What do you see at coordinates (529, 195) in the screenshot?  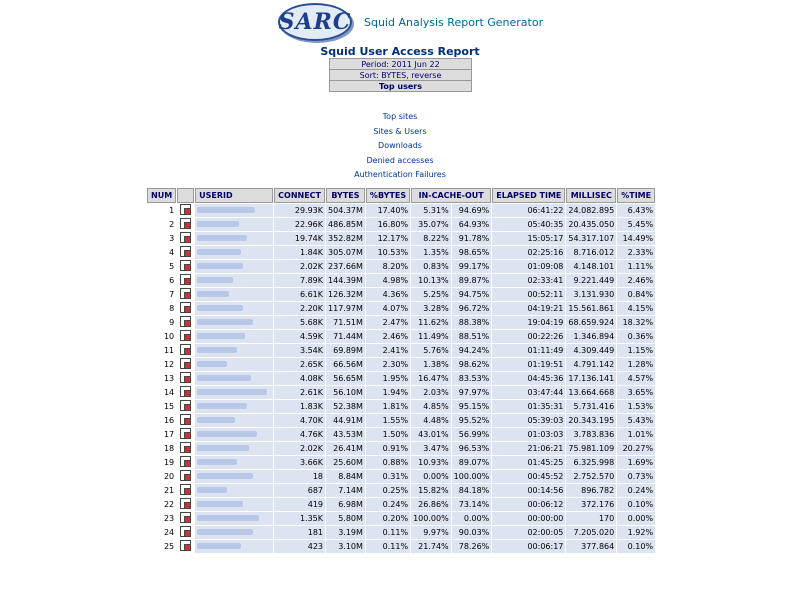 I see `col-elapsed-time: ELAPSED TIME` at bounding box center [529, 195].